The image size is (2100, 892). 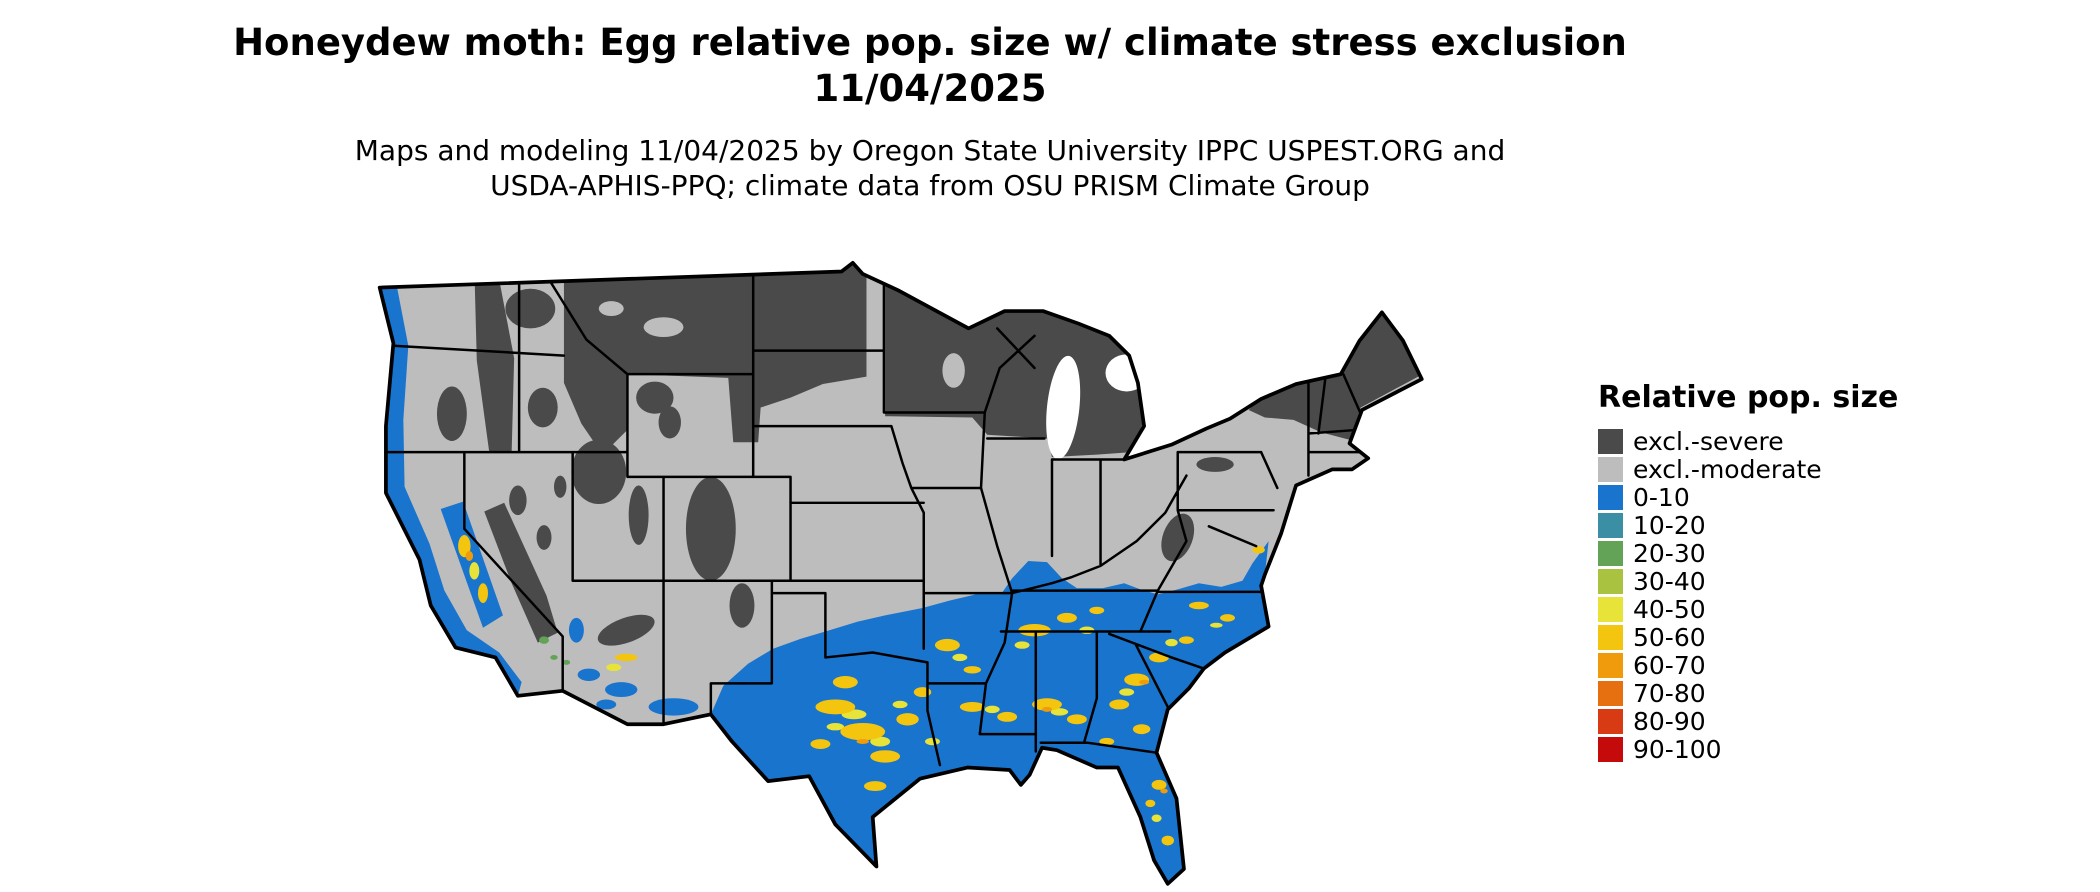 I want to click on lake-huron, so click(x=1126, y=373).